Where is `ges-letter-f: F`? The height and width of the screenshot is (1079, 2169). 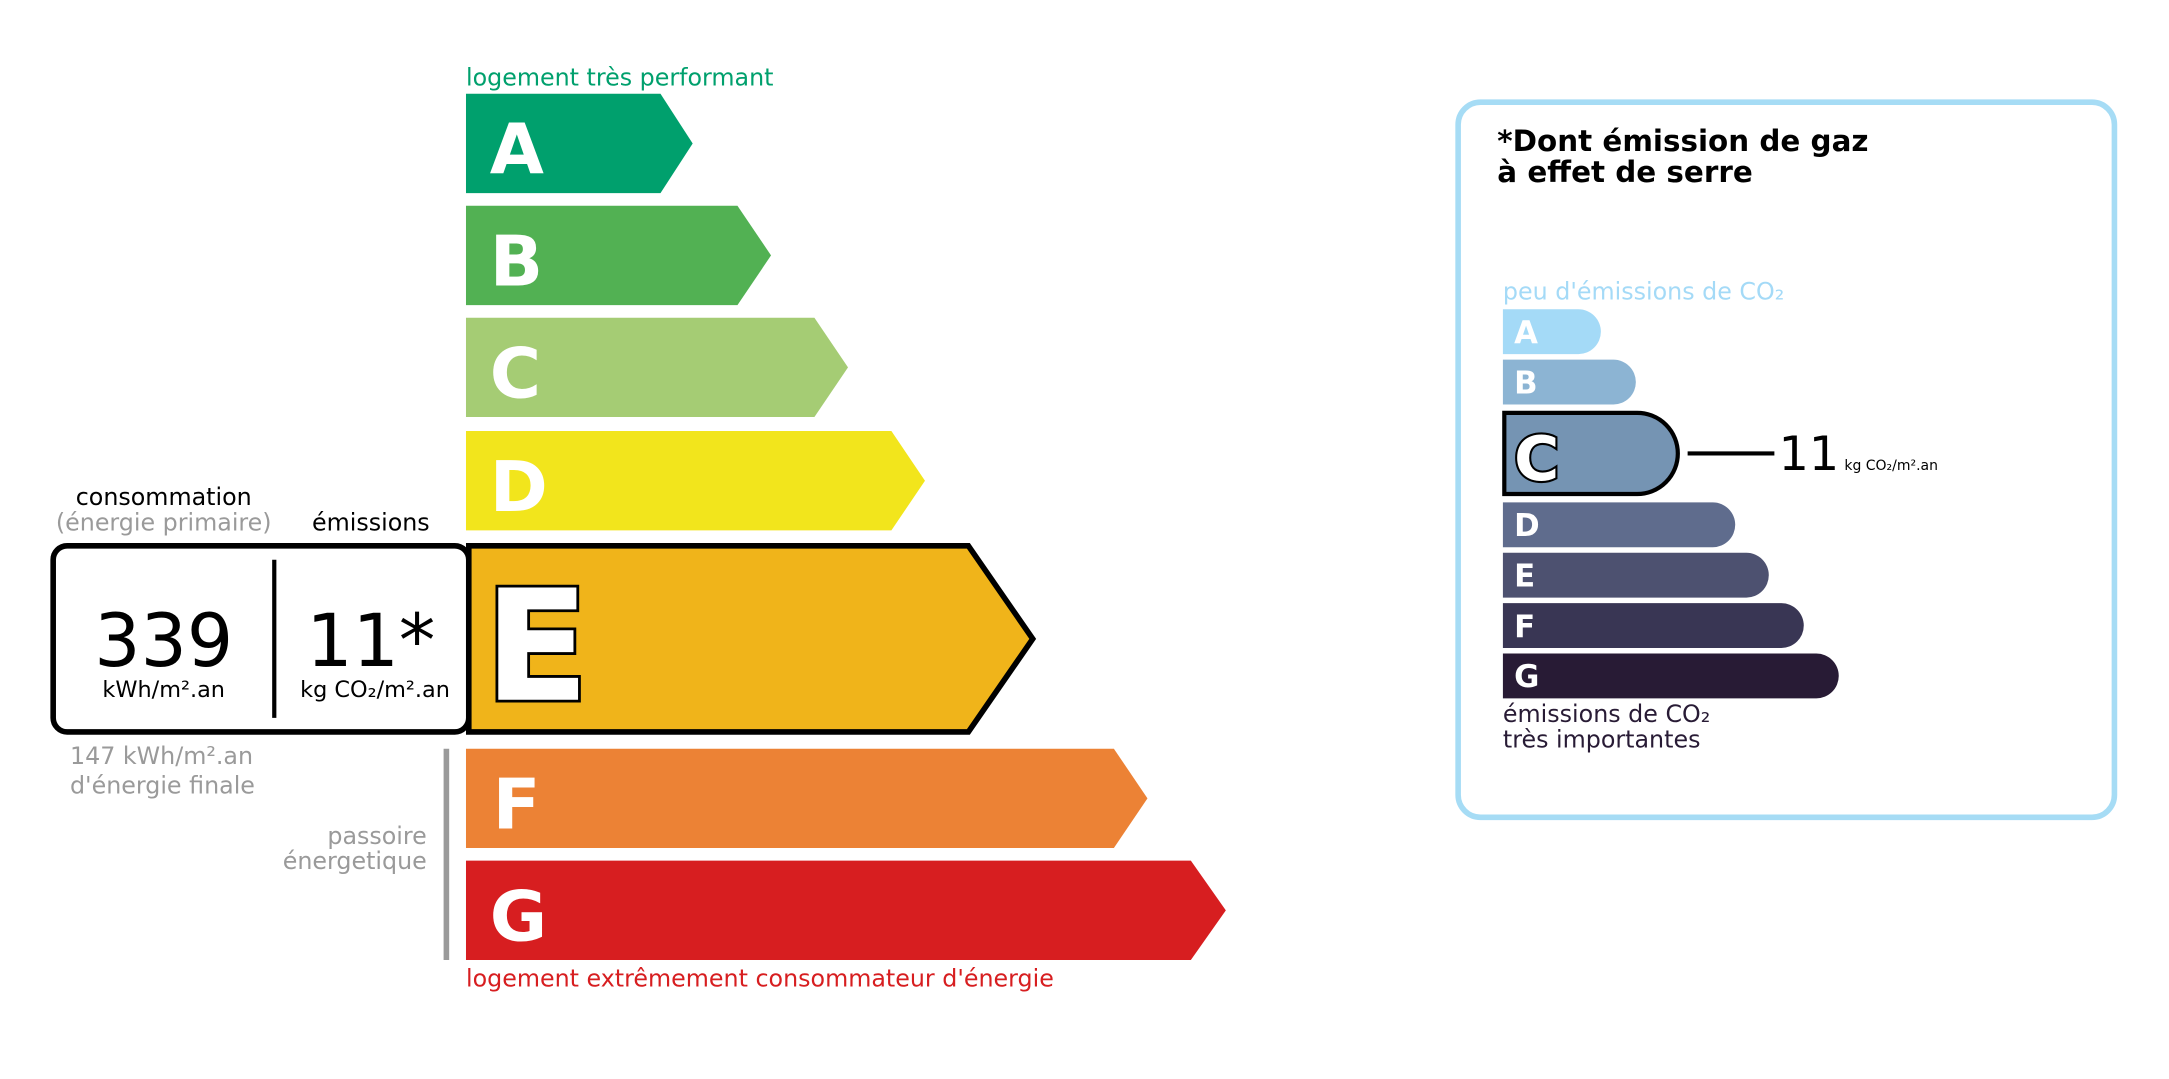 ges-letter-f: F is located at coordinates (1524, 627).